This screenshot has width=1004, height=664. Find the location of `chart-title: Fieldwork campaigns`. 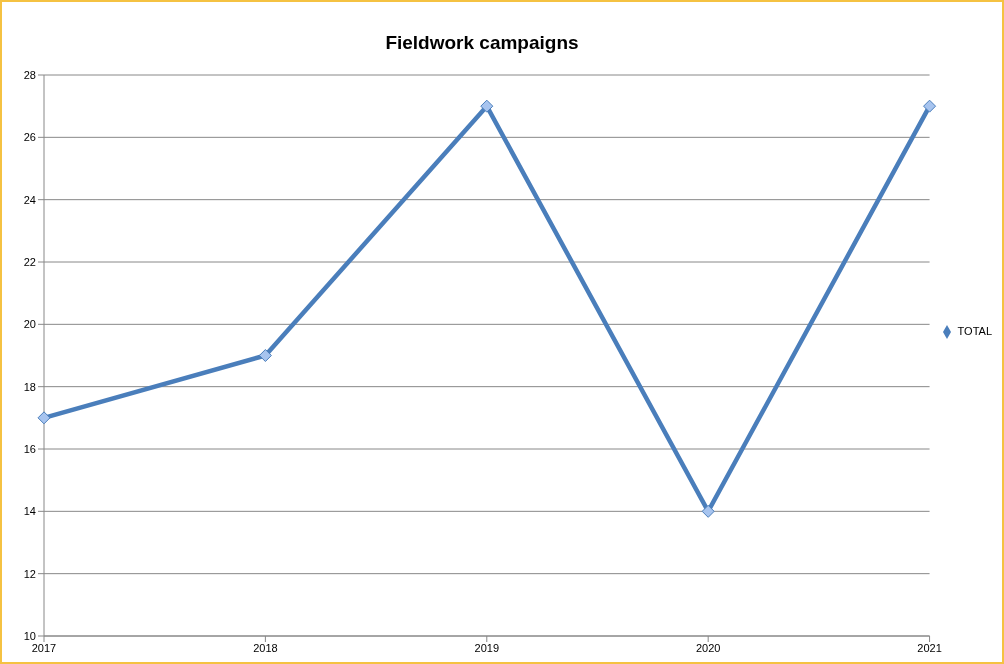

chart-title: Fieldwork campaigns is located at coordinates (482, 43).